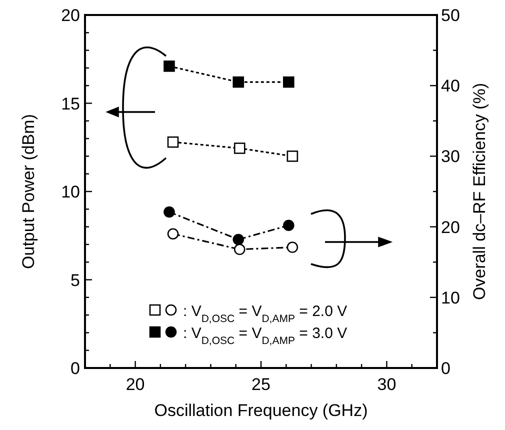  What do you see at coordinates (450, 227) in the screenshot?
I see `y2-tick-label: 20` at bounding box center [450, 227].